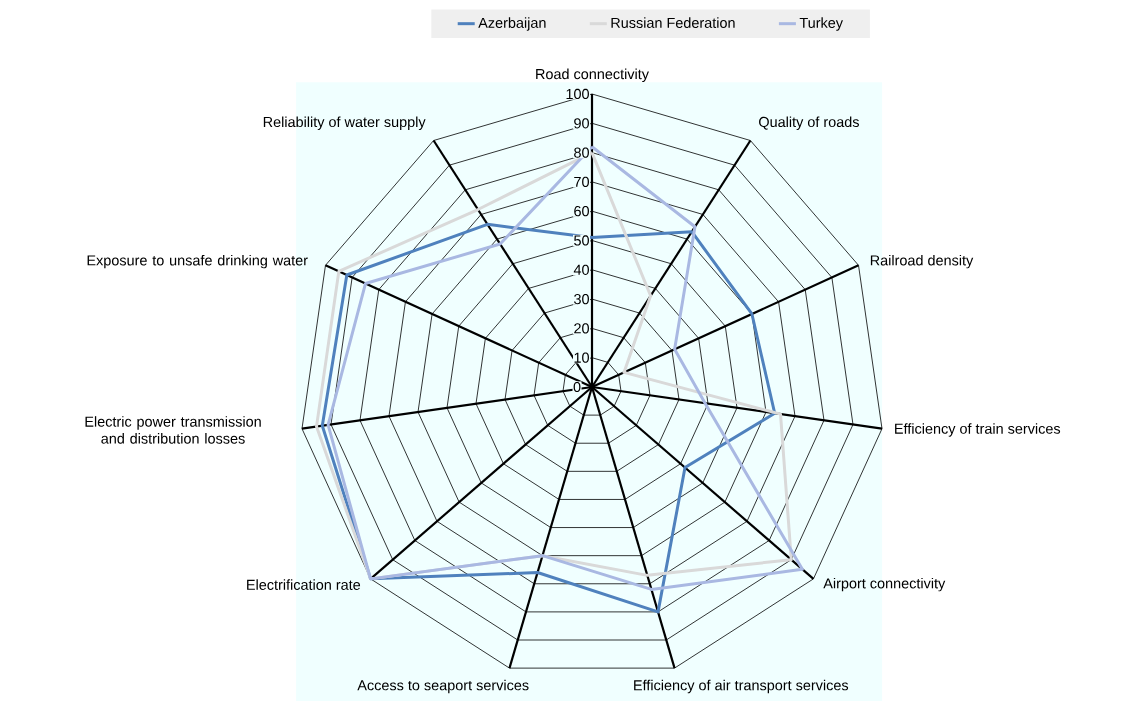  Describe the element at coordinates (884, 584) in the screenshot. I see `spoke-label: Airport connectivity` at that location.